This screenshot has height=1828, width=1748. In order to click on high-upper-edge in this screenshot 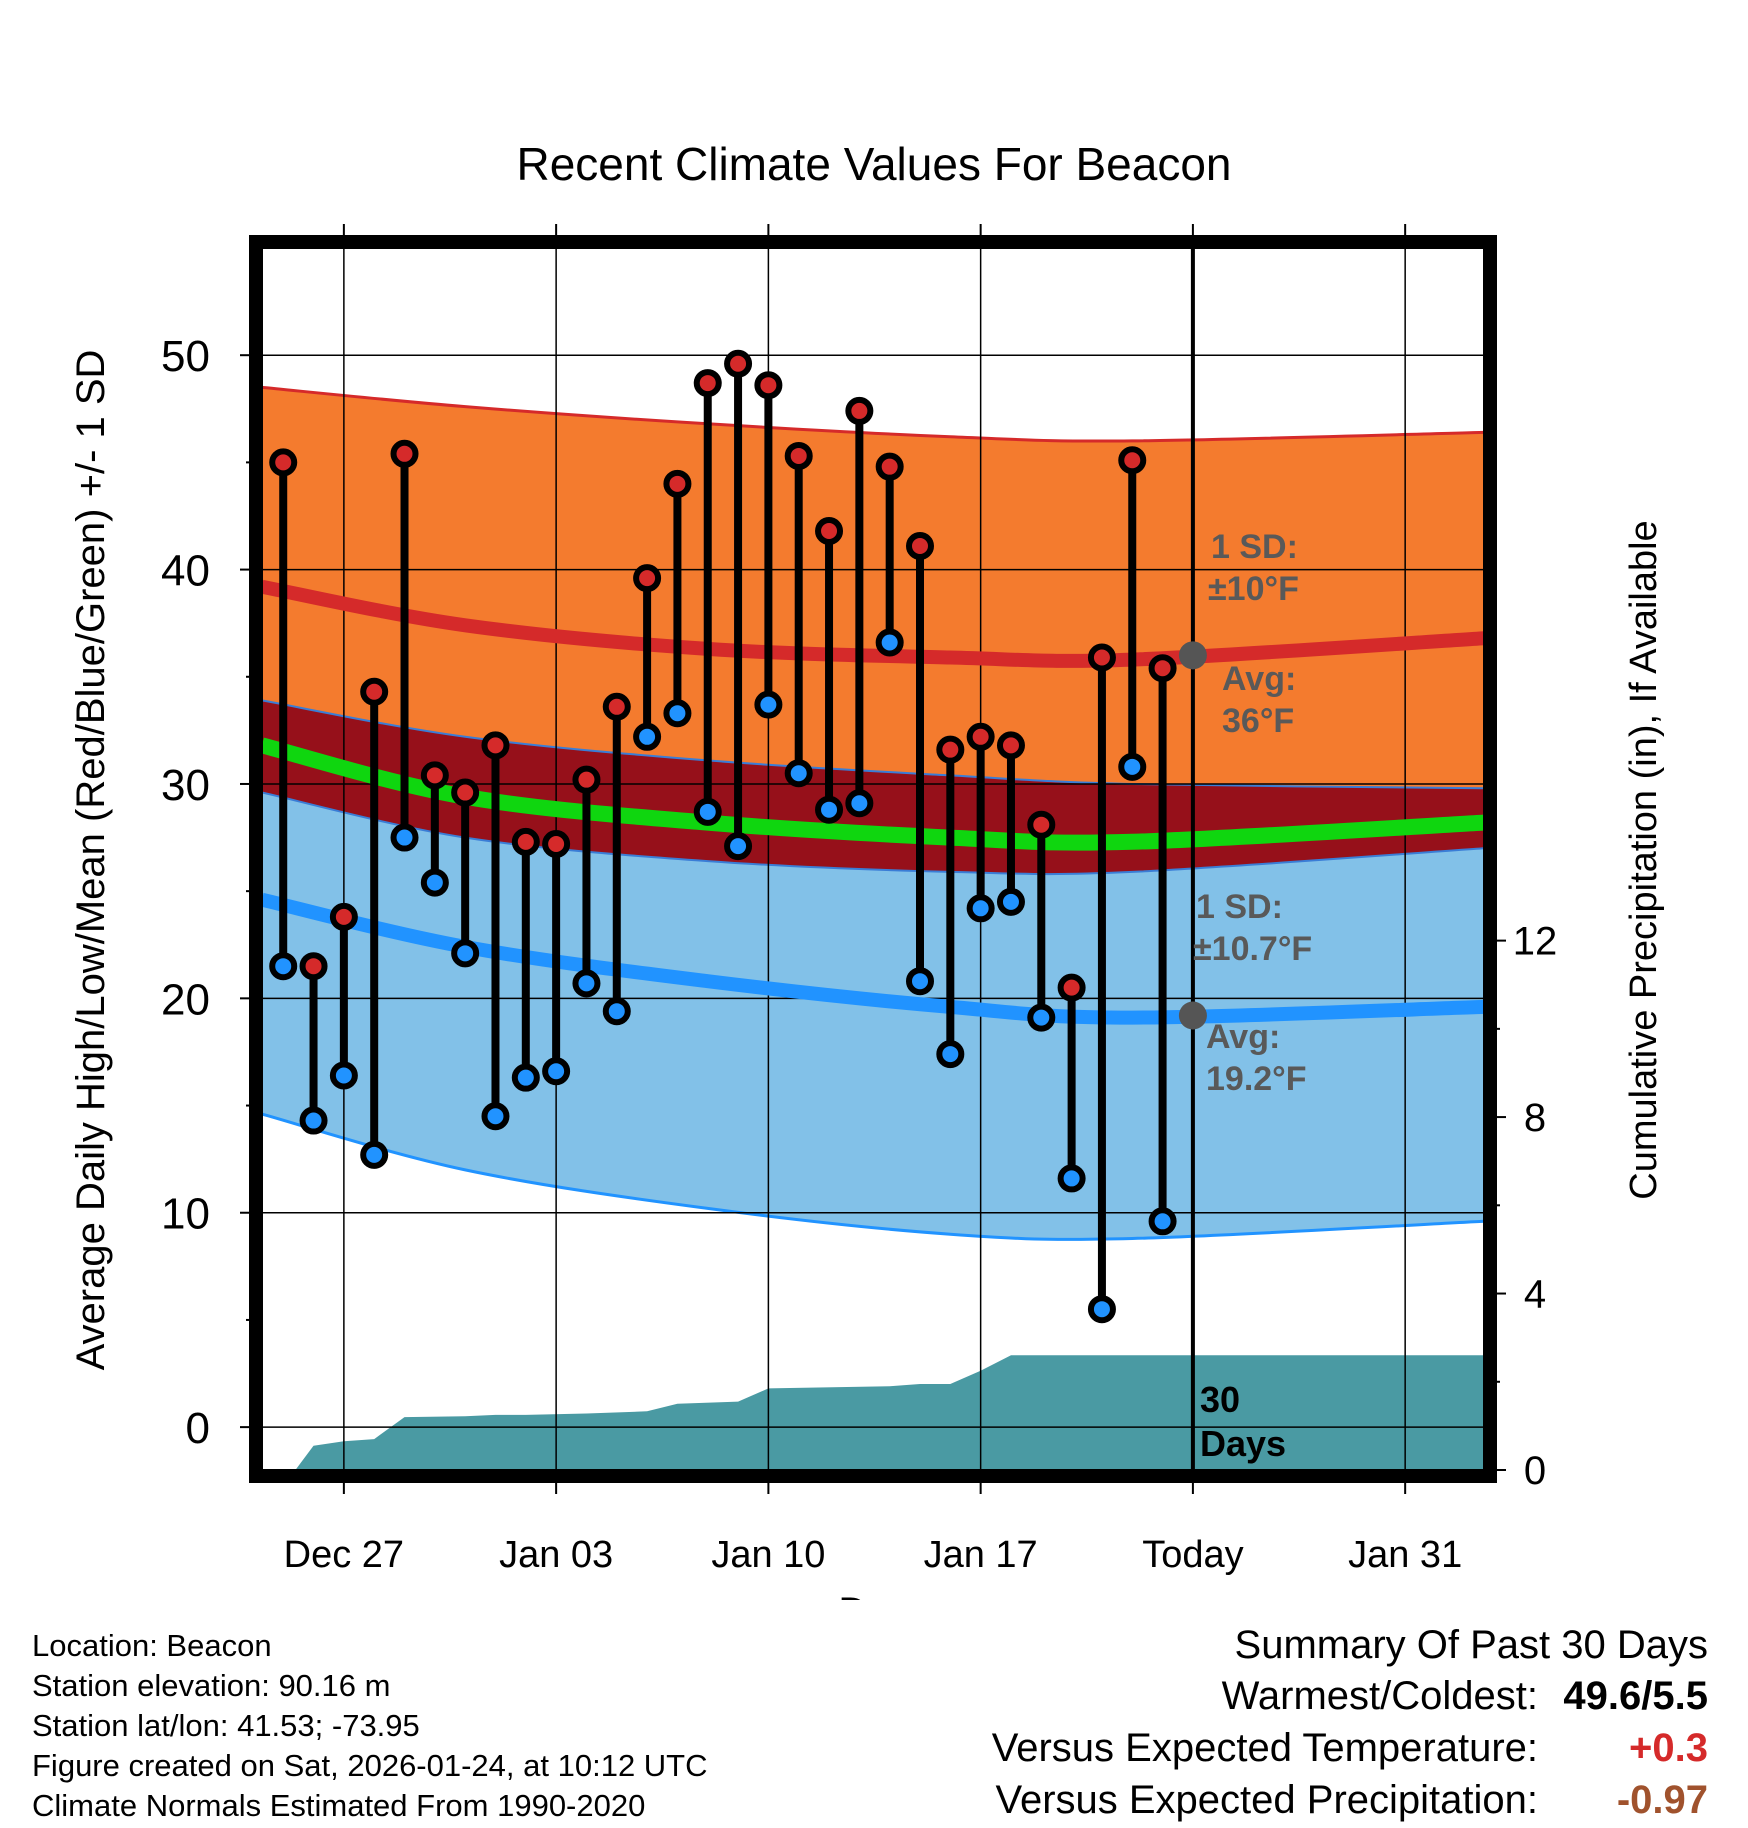, I will do `click(873, 414)`.